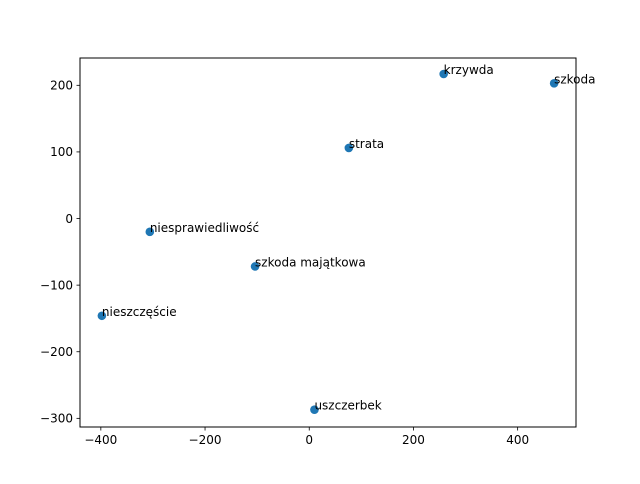 The height and width of the screenshot is (484, 640). Describe the element at coordinates (469, 70) in the screenshot. I see `point-label: krzywda` at that location.